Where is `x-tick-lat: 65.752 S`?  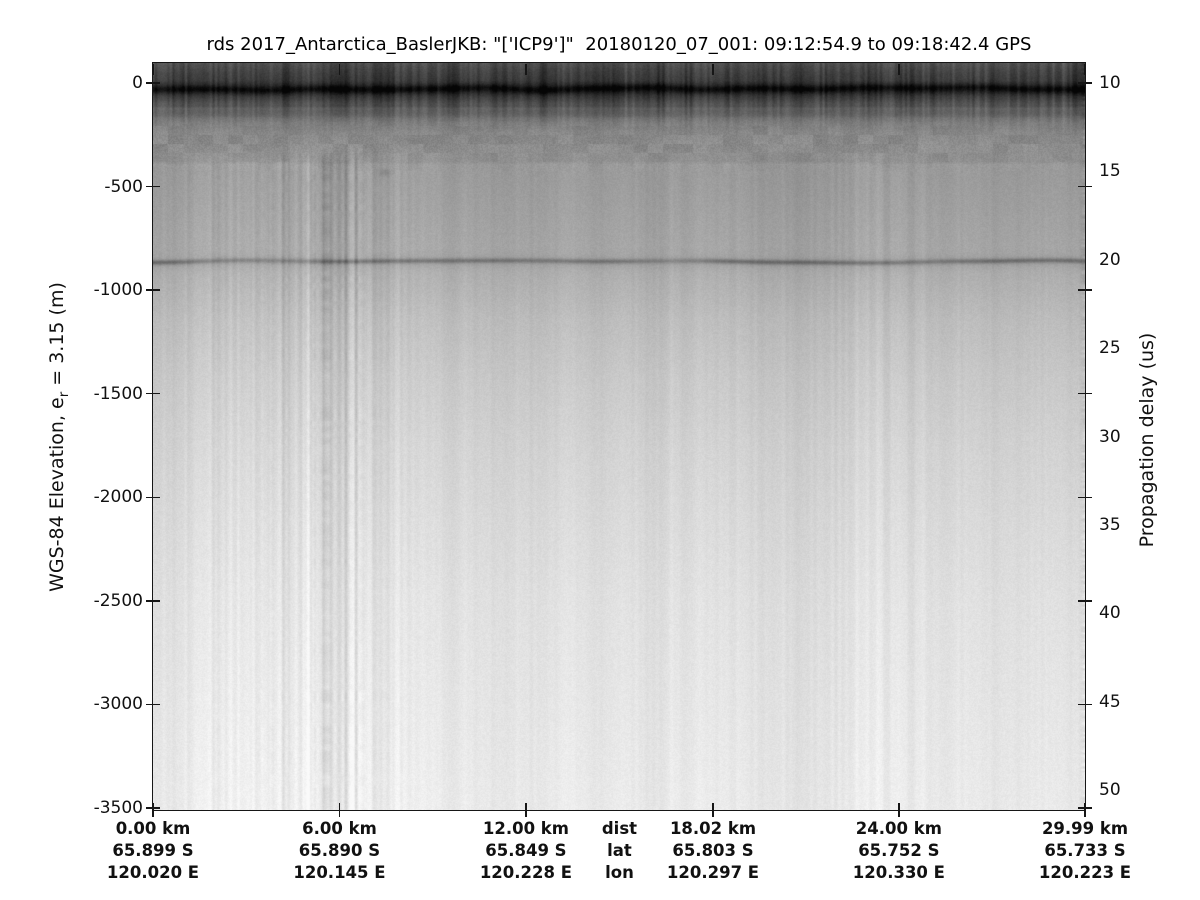 x-tick-lat: 65.752 S is located at coordinates (899, 850).